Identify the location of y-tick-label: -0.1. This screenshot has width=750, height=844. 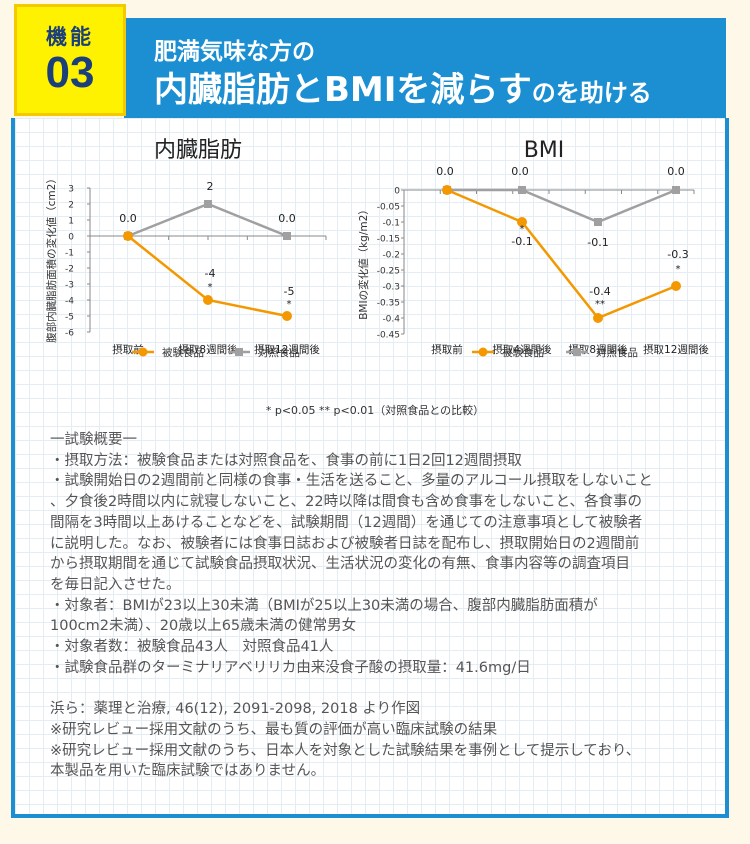
(391, 224).